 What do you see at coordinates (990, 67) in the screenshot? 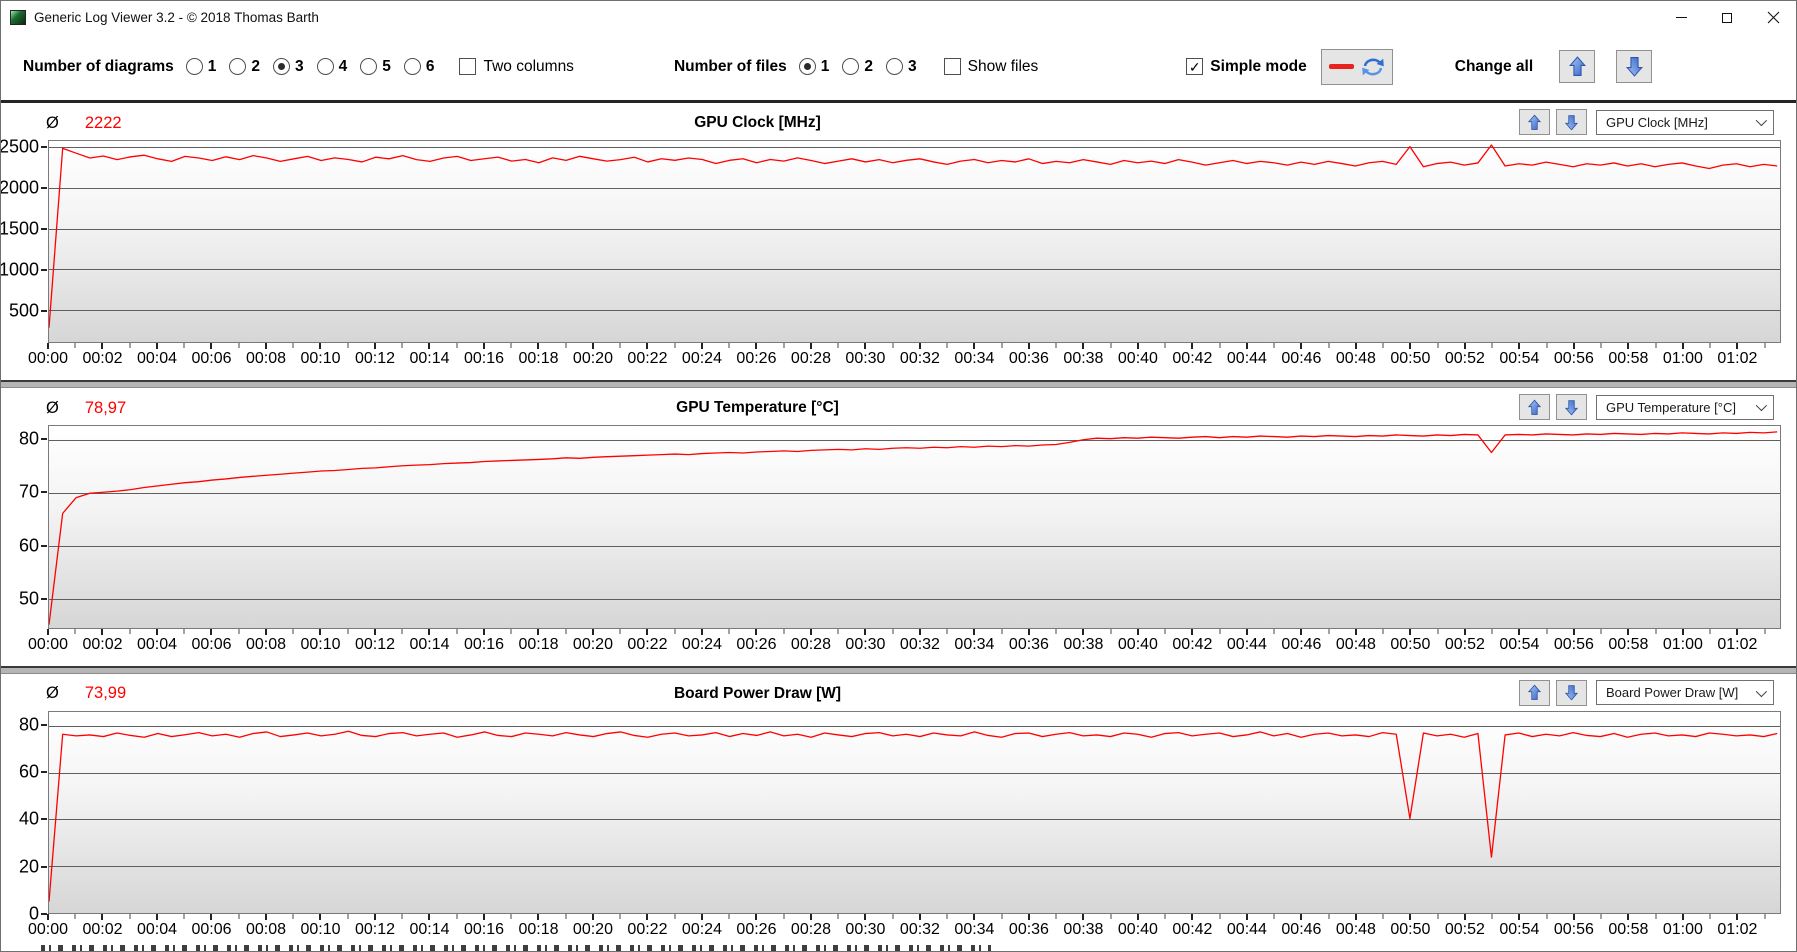
I see `show-files-checkbox: Show files` at bounding box center [990, 67].